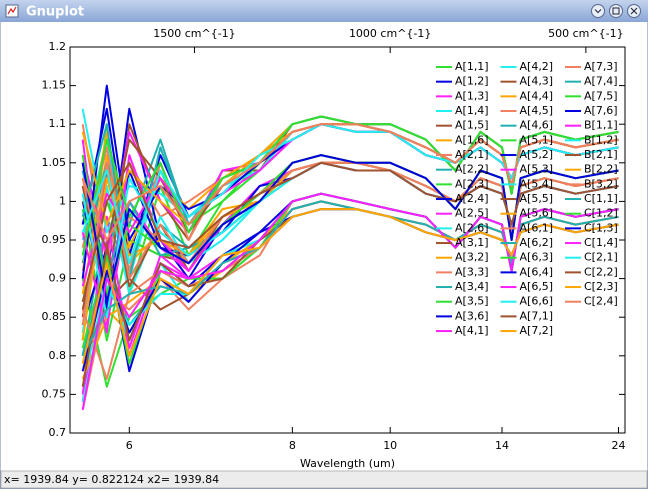 The image size is (648, 493). What do you see at coordinates (472, 110) in the screenshot?
I see `legend-label: A[1,4]` at bounding box center [472, 110].